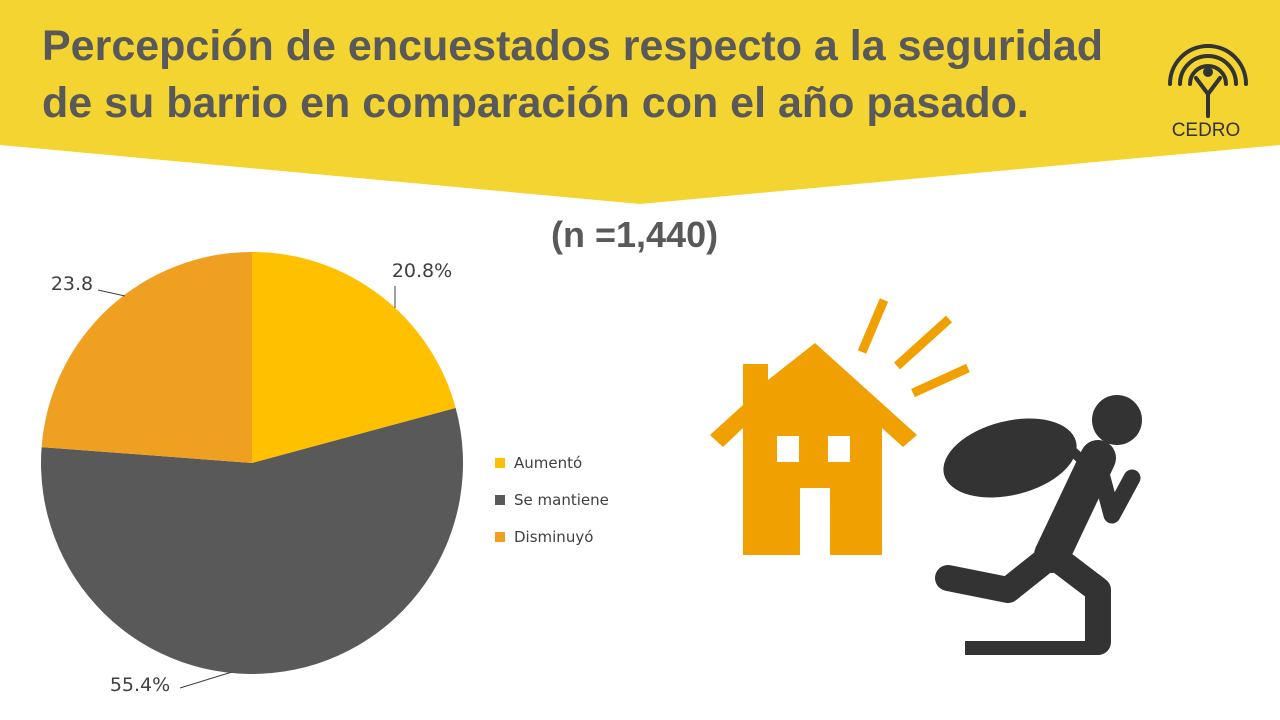  Describe the element at coordinates (1206, 130) in the screenshot. I see `logo-text: CEDRO` at that location.